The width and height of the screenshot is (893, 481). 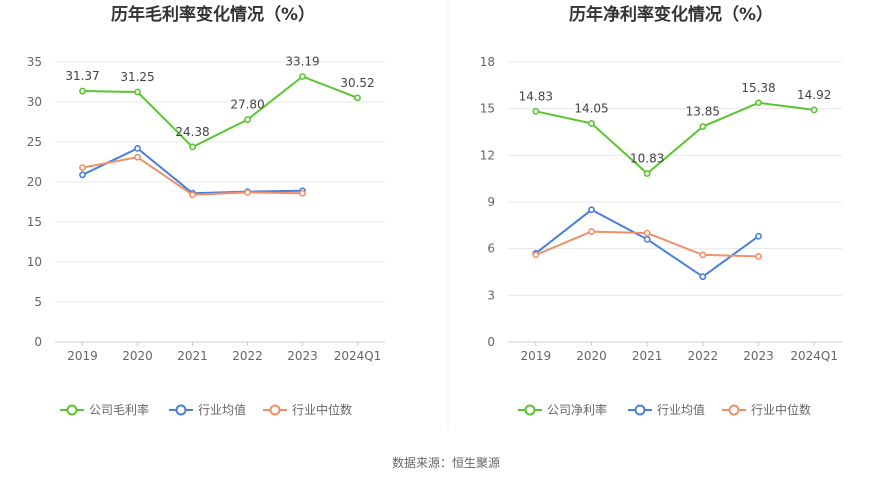 What do you see at coordinates (82, 76) in the screenshot?
I see `data-label: 31.37` at bounding box center [82, 76].